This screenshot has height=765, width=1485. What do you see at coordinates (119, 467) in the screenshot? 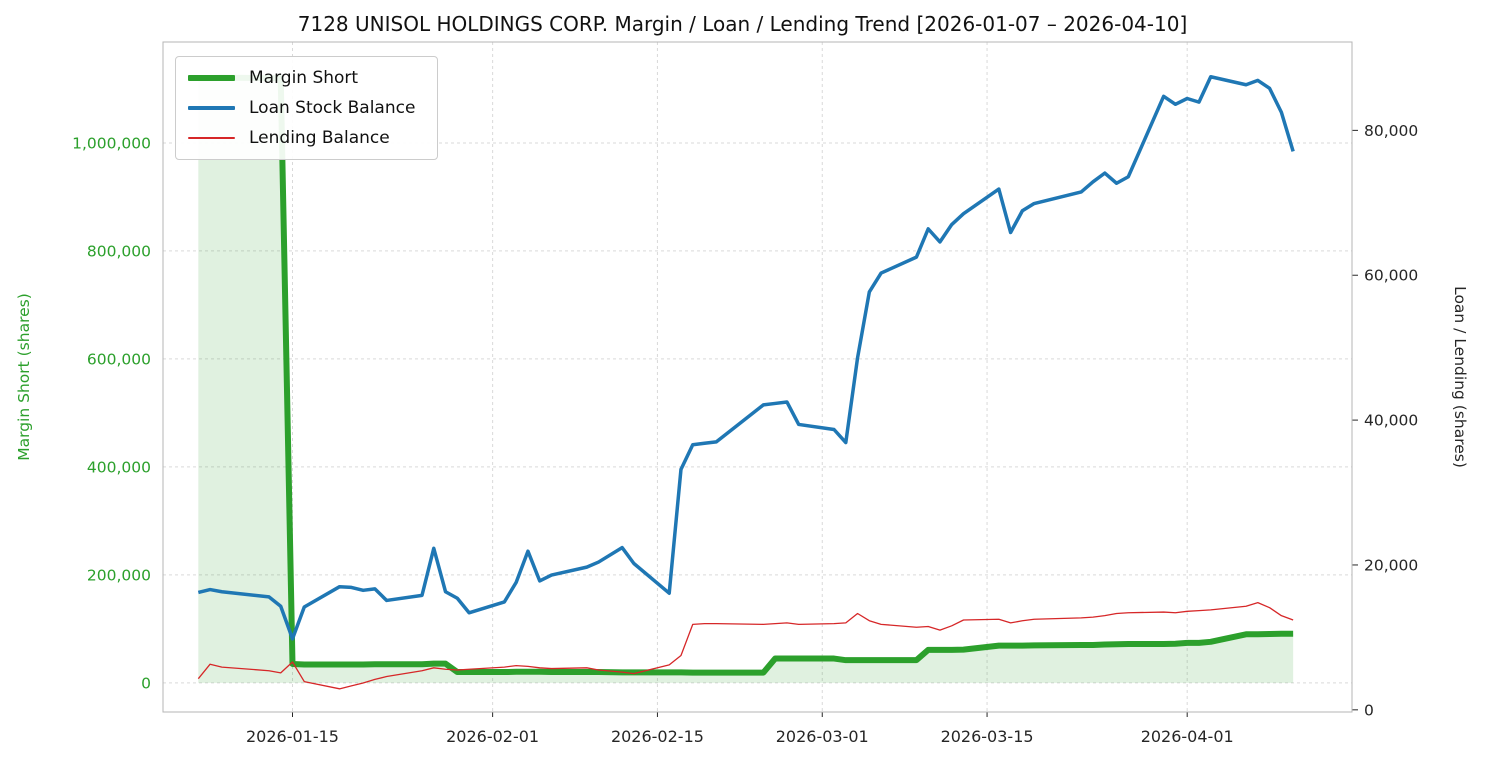
I see `svg-text: 400,000` at bounding box center [119, 467].